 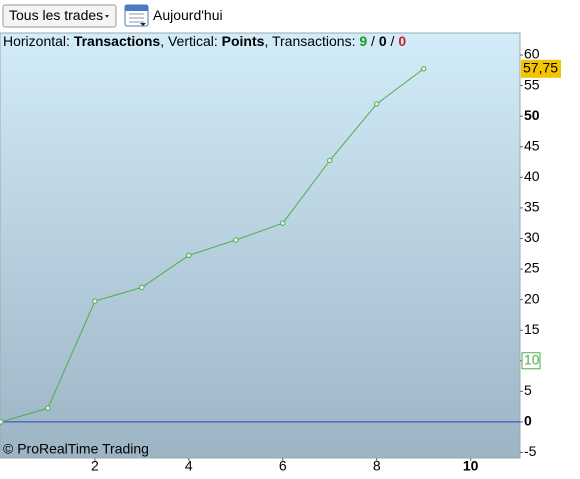 What do you see at coordinates (528, 390) in the screenshot?
I see `y-tick-label: 5` at bounding box center [528, 390].